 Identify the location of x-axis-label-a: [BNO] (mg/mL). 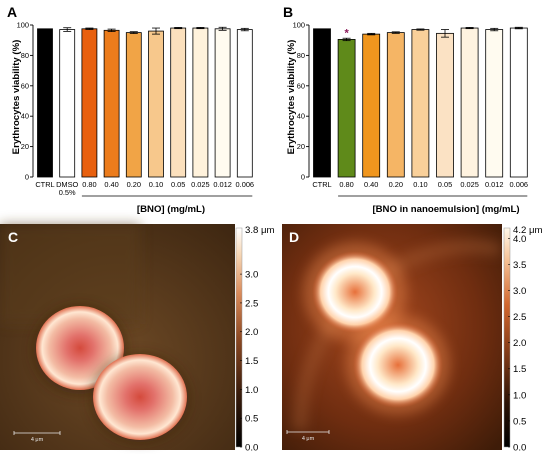
(171, 209).